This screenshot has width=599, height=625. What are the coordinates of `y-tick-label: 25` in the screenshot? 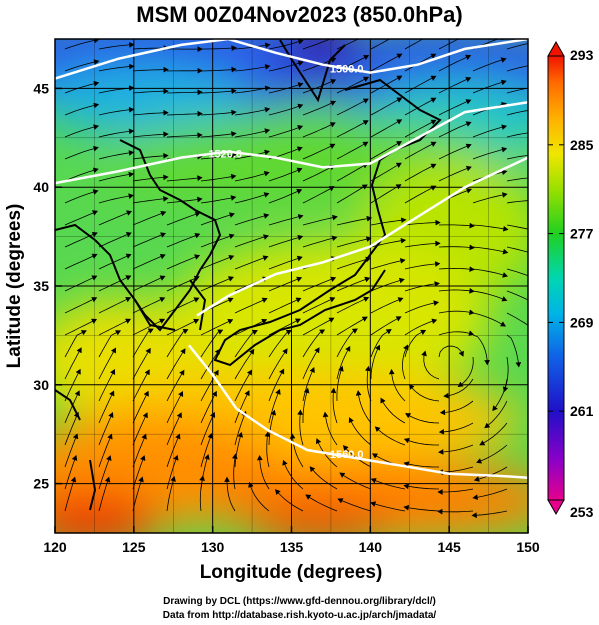 It's located at (41, 484).